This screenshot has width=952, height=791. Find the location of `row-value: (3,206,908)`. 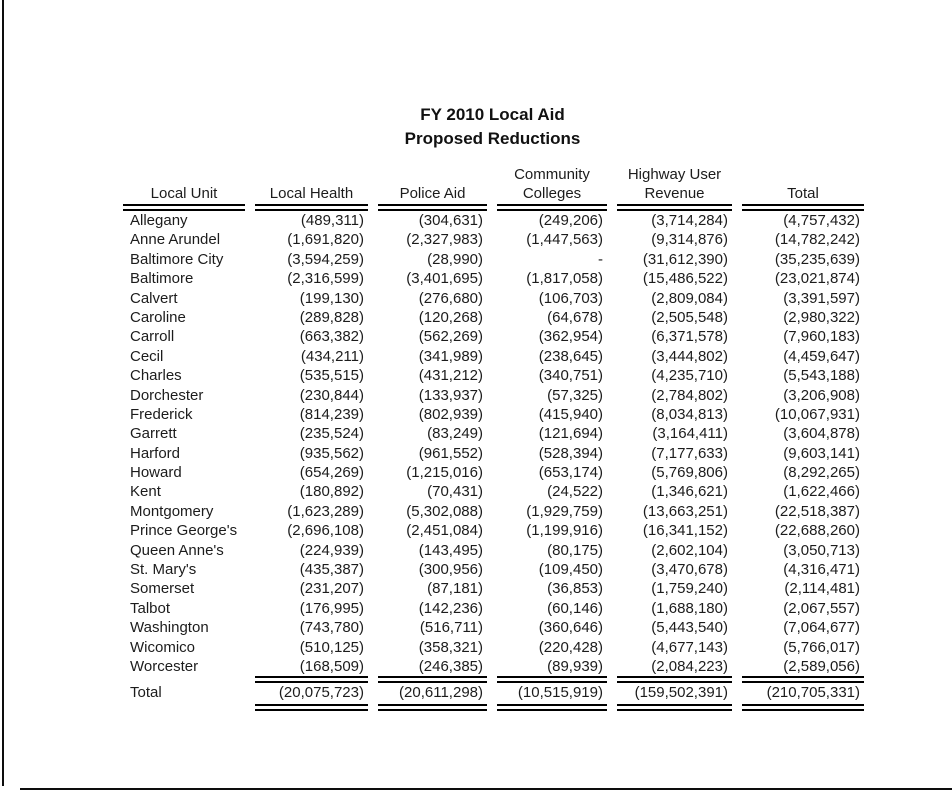

row-value: (3,206,908) is located at coordinates (821, 395).